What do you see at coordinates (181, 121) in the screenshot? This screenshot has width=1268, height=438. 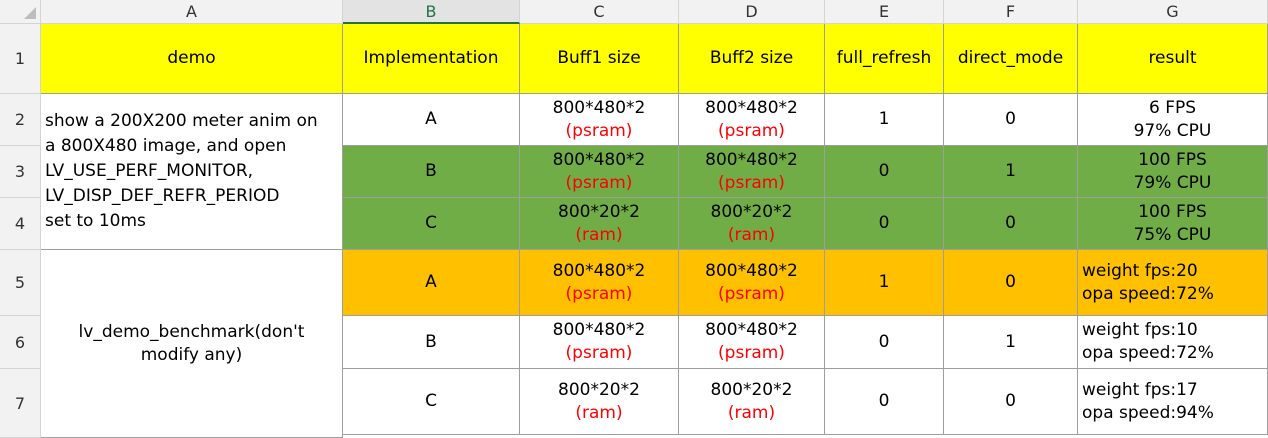 I see `description-line: show a 200X200 meter anim on` at bounding box center [181, 121].